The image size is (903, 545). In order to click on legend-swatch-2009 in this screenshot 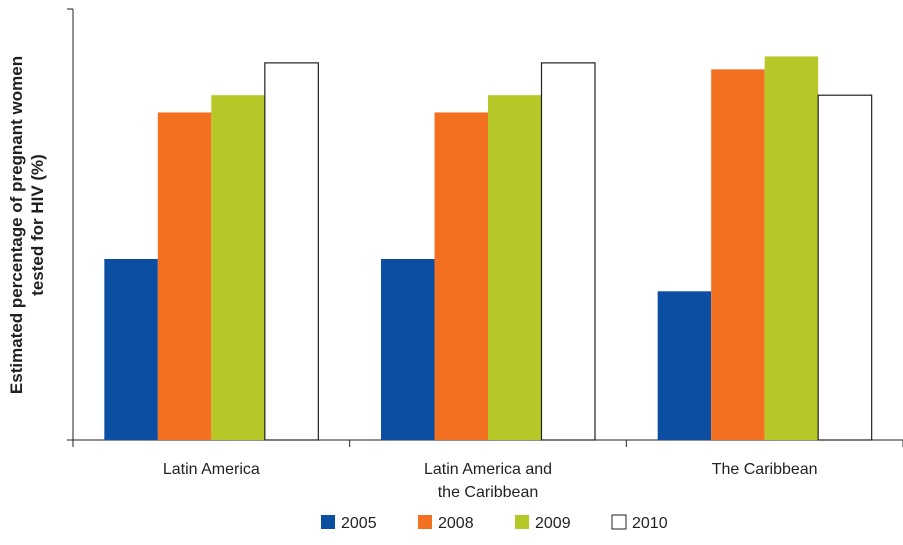, I will do `click(522, 522)`.